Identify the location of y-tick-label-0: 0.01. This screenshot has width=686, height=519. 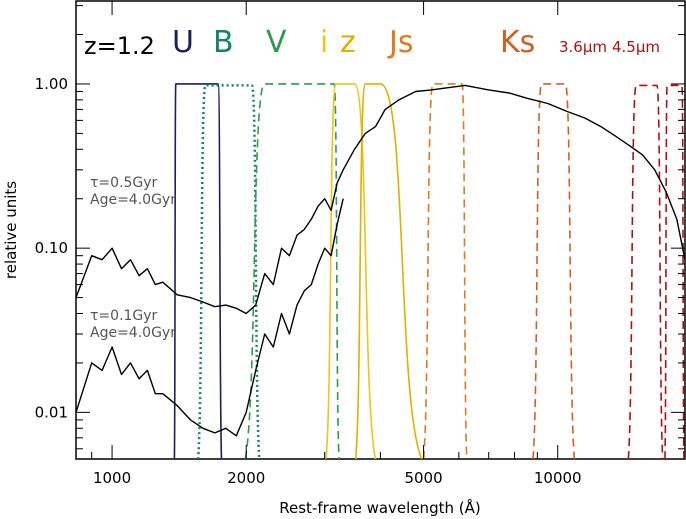
(51, 412).